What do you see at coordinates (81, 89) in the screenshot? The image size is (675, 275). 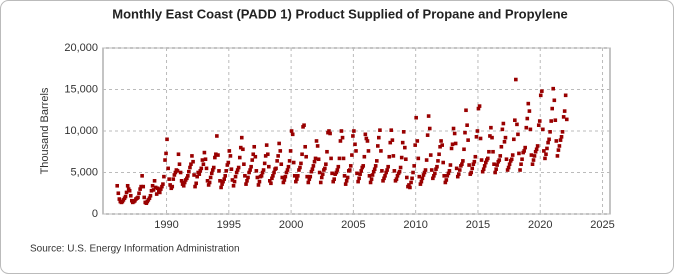 I see `y-tick-label: 15,000` at bounding box center [81, 89].